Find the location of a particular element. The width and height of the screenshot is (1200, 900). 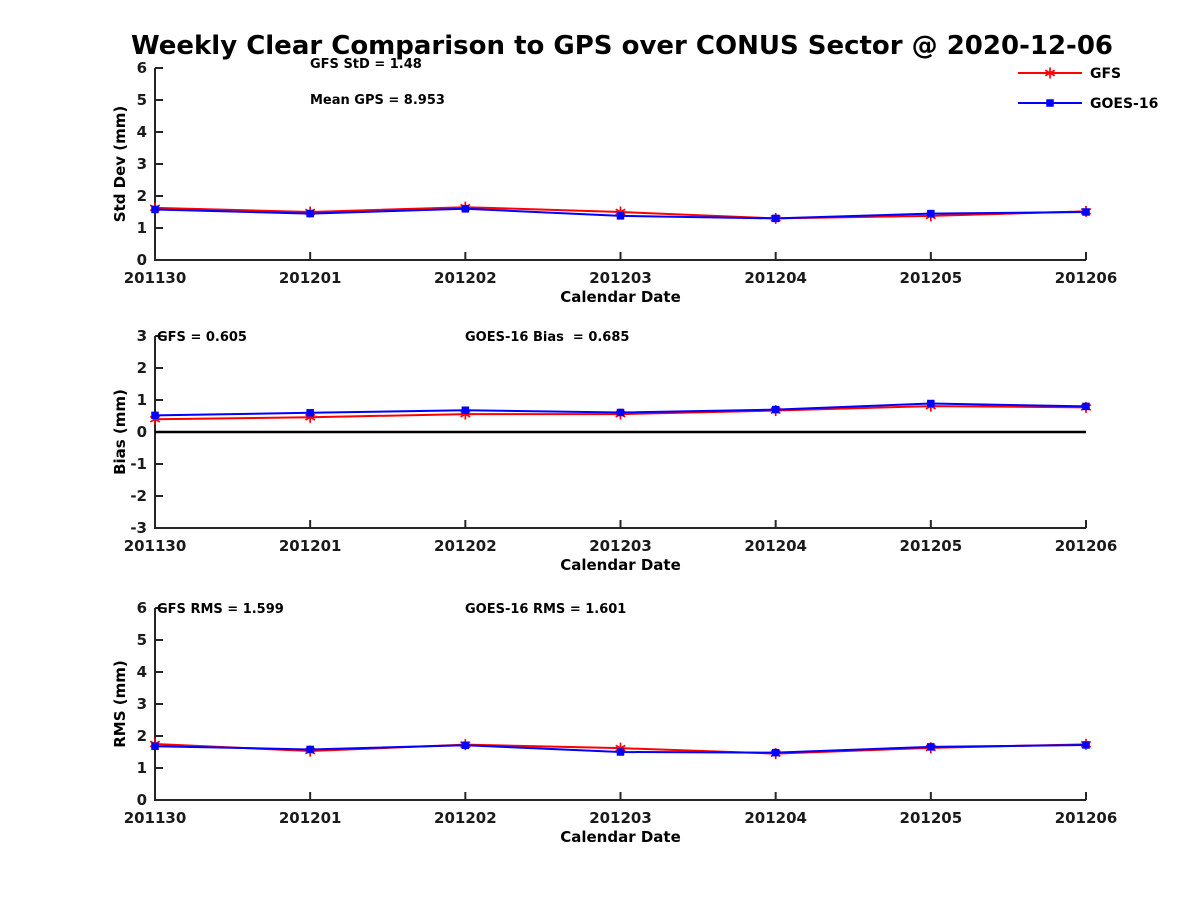

annotation-text: Mean GPS = 8.953 is located at coordinates (377, 100).